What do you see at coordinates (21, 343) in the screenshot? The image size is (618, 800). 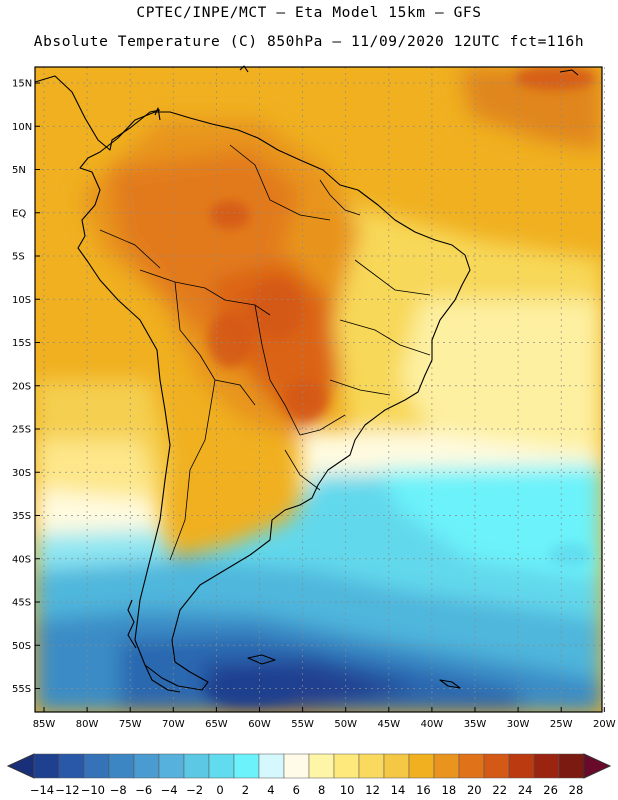 I see `latitude-label: 15S` at bounding box center [21, 343].